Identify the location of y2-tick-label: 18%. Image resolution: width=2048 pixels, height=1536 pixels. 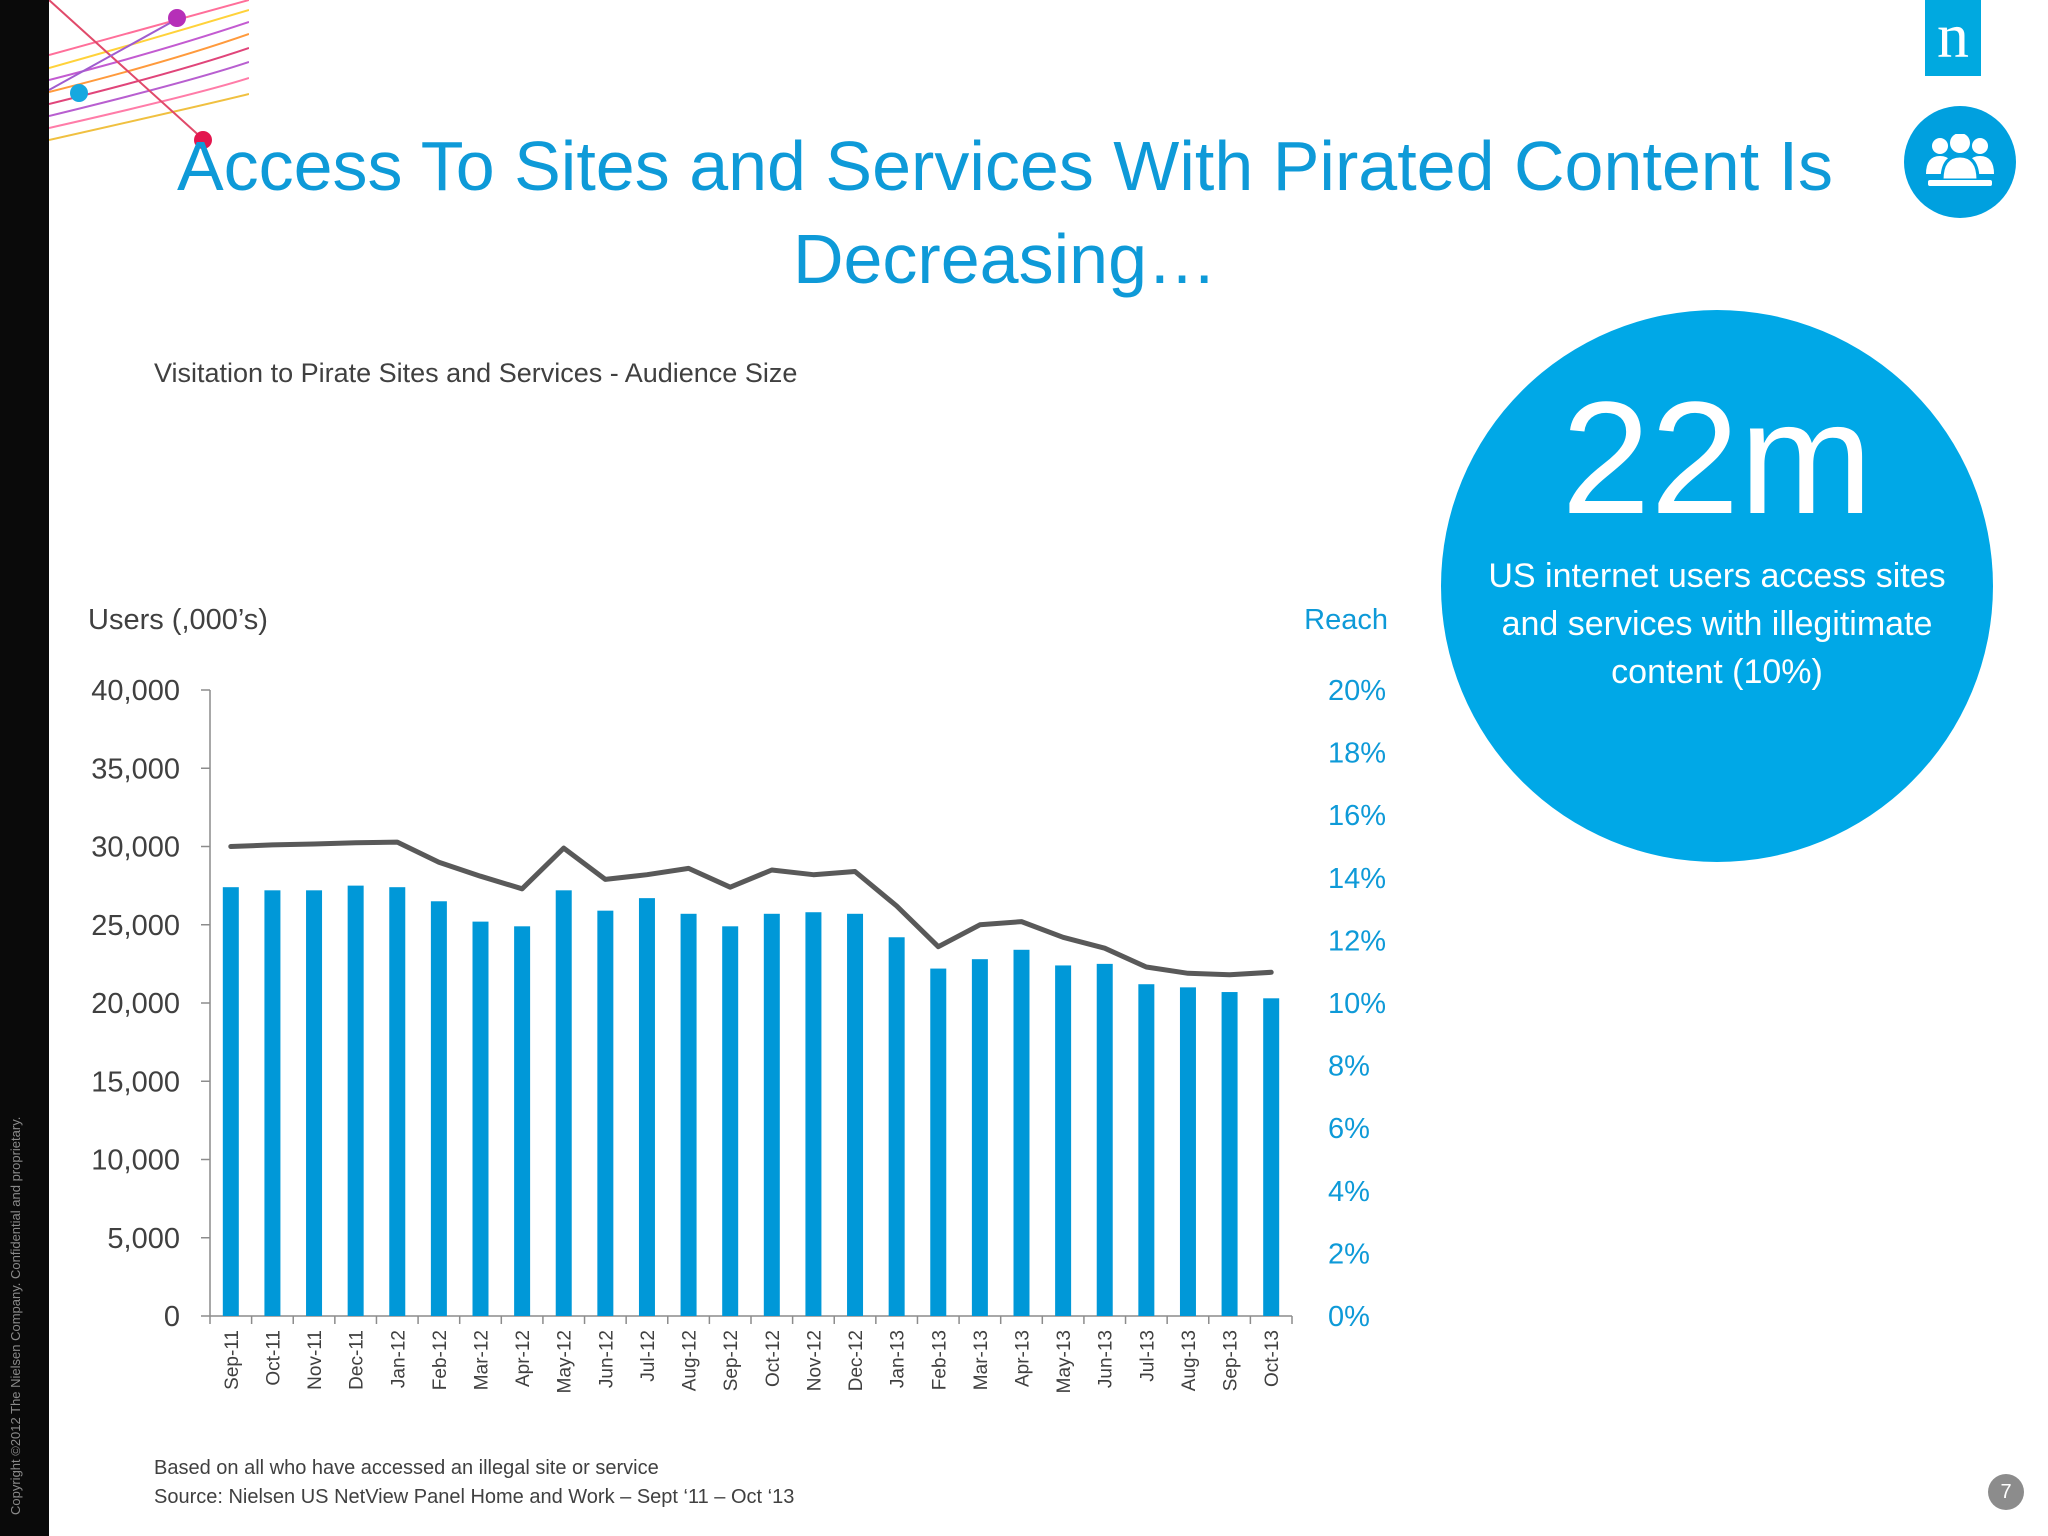
(1357, 754).